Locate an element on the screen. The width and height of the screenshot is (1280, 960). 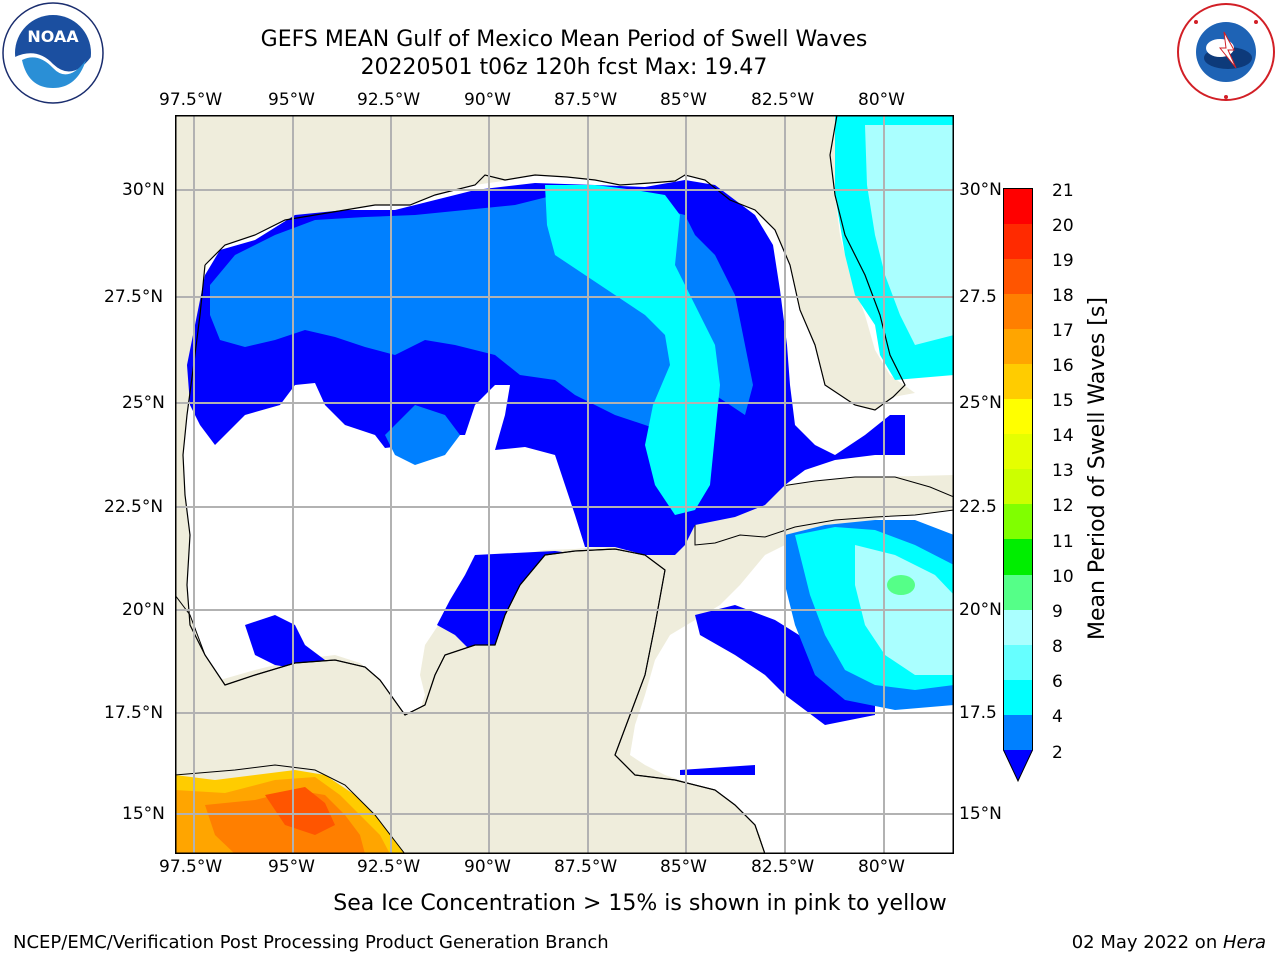
chart-title-line2: 20220501 t06z 120h fcst Max: 19.47 is located at coordinates (564, 67).